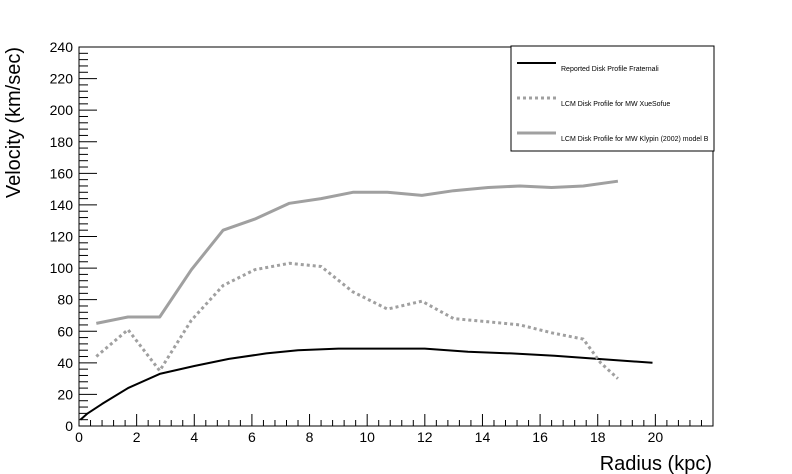 The width and height of the screenshot is (792, 474). I want to click on x-tick-label: 6, so click(252, 437).